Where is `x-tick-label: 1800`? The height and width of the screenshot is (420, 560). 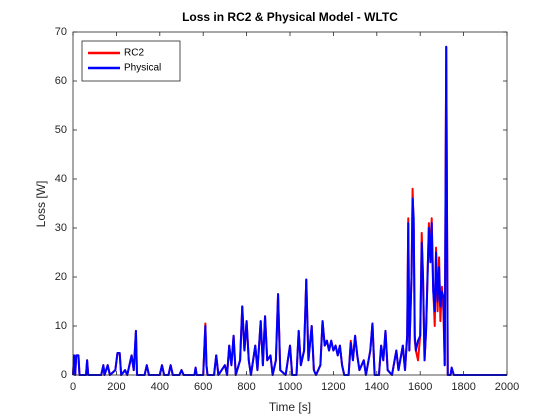 x-tick-label: 1800 is located at coordinates (463, 387).